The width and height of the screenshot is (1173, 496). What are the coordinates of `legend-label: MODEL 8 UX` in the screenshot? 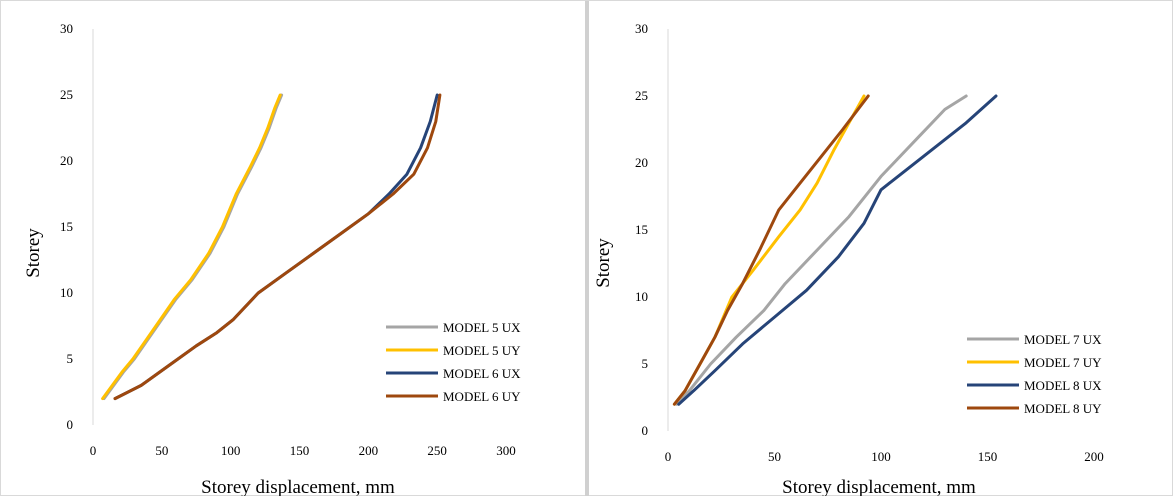 It's located at (1063, 385).